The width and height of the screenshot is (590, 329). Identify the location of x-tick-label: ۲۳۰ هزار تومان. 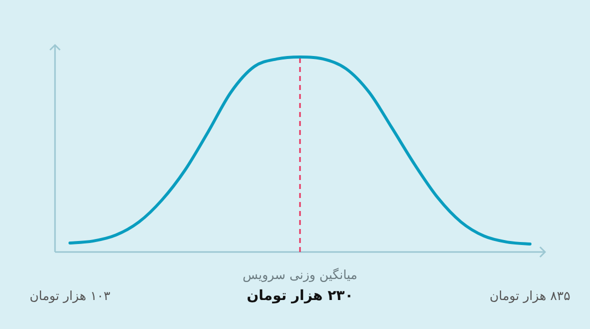
(300, 296).